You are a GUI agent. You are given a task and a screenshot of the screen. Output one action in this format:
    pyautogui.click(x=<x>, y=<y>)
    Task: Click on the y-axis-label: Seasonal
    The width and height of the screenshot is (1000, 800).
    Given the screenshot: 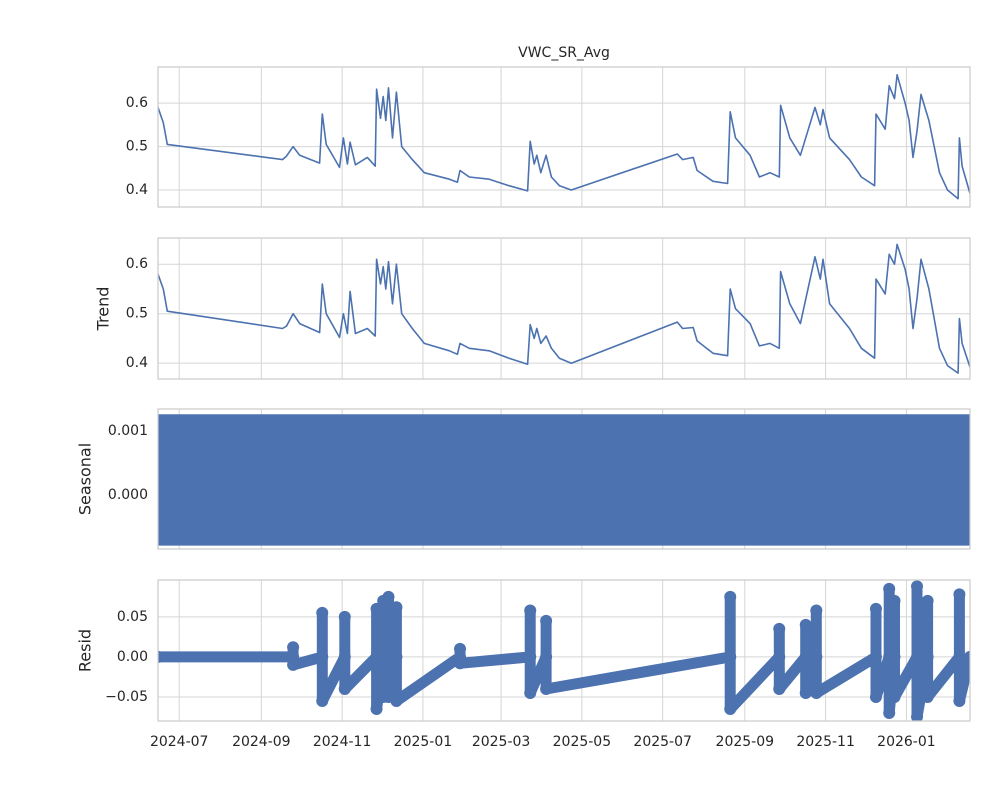 What is the action you would take?
    pyautogui.click(x=85, y=479)
    